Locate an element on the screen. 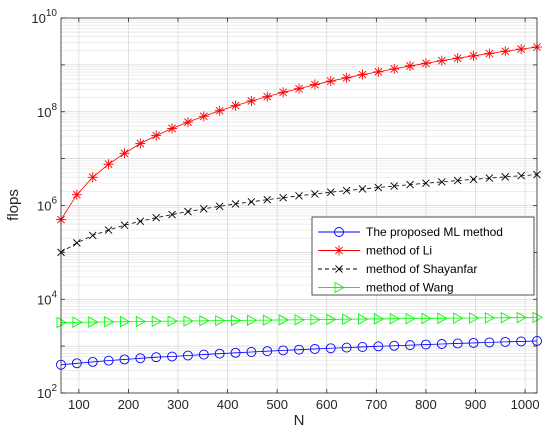 This screenshot has width=550, height=441. y-tick-label: 10² is located at coordinates (47, 392).